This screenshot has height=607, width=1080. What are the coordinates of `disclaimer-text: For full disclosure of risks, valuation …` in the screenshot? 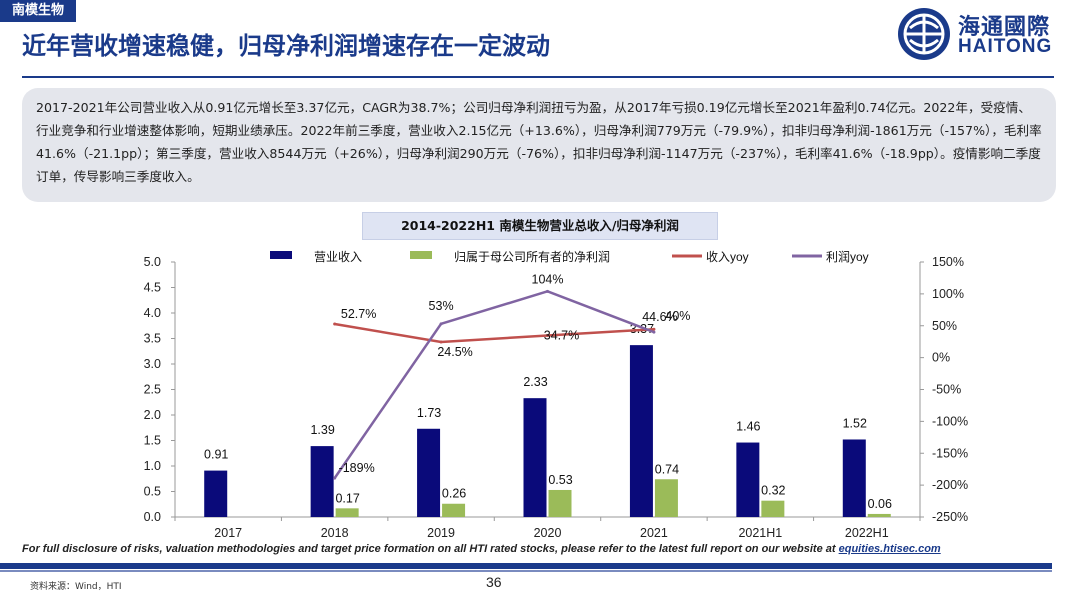 It's located at (430, 549).